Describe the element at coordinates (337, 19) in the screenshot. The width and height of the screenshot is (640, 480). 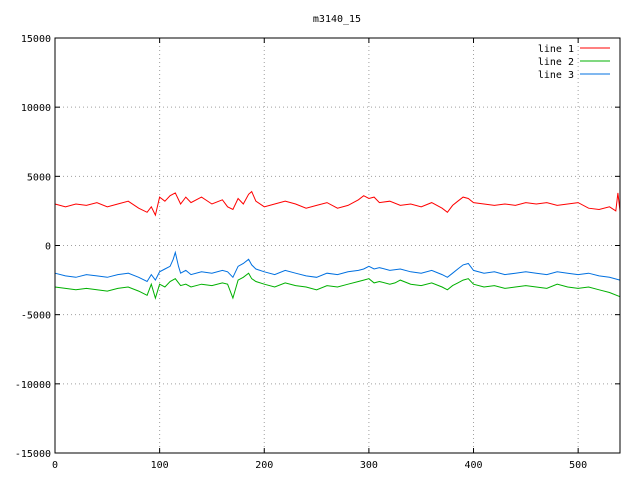
I see `chart-title: m3140_15` at that location.